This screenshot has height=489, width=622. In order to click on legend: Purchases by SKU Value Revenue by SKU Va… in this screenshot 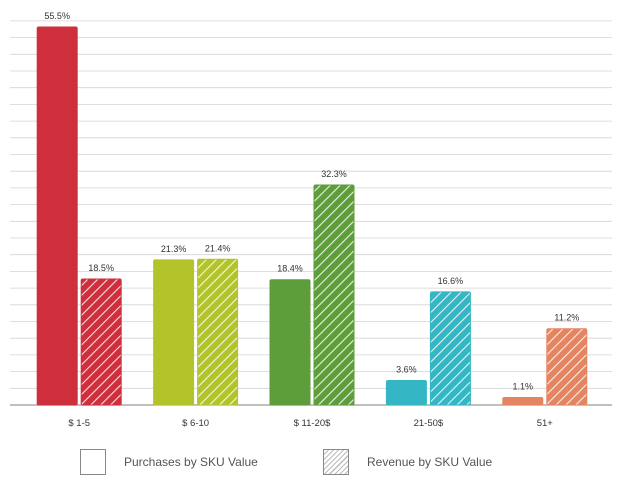, I will do `click(311, 463)`.